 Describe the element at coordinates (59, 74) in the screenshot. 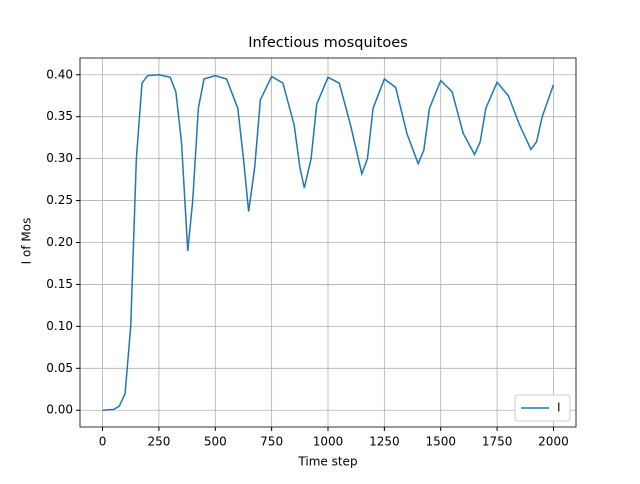

I see `y-tick-label: 0.40` at that location.